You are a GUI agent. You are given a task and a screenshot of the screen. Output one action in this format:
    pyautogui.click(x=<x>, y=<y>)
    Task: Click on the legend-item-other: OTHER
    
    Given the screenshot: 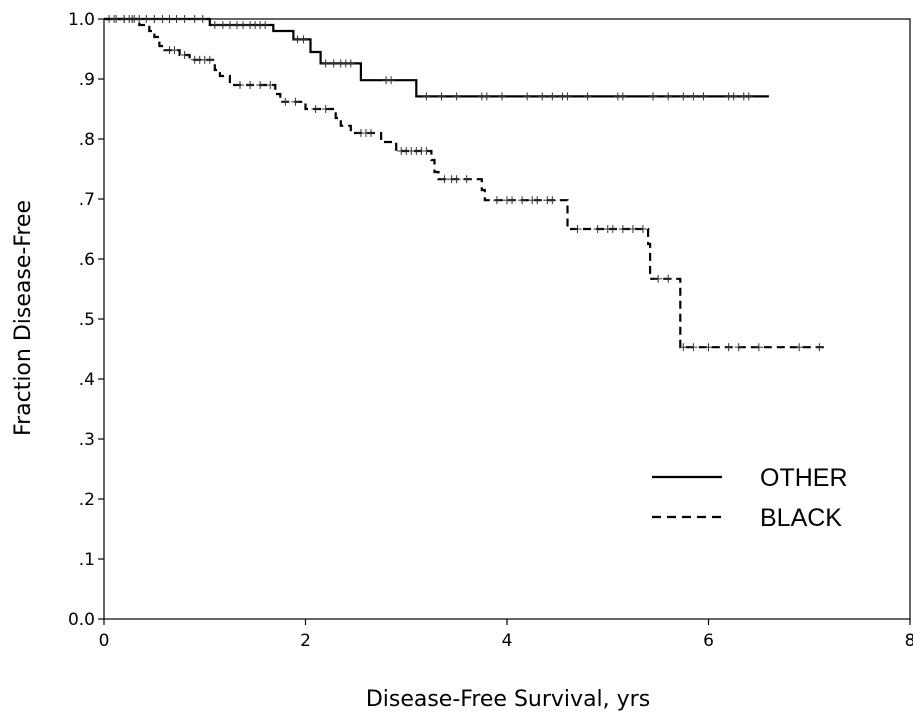 What is the action you would take?
    pyautogui.click(x=750, y=478)
    